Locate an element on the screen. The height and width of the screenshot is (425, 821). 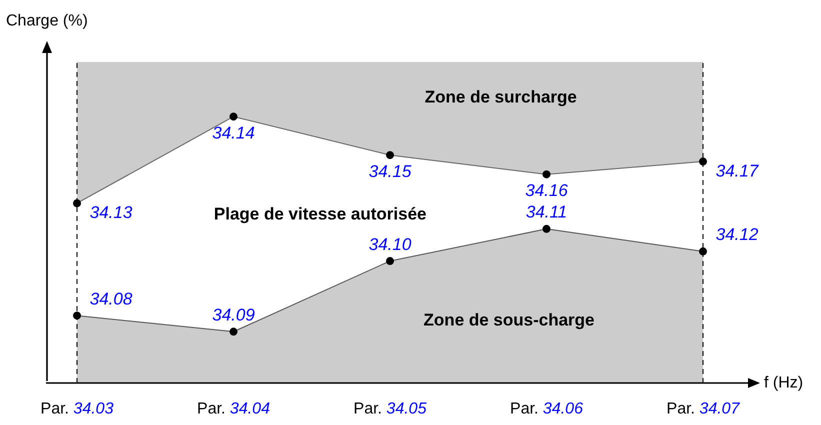
annotation: 34.11 is located at coordinates (547, 212).